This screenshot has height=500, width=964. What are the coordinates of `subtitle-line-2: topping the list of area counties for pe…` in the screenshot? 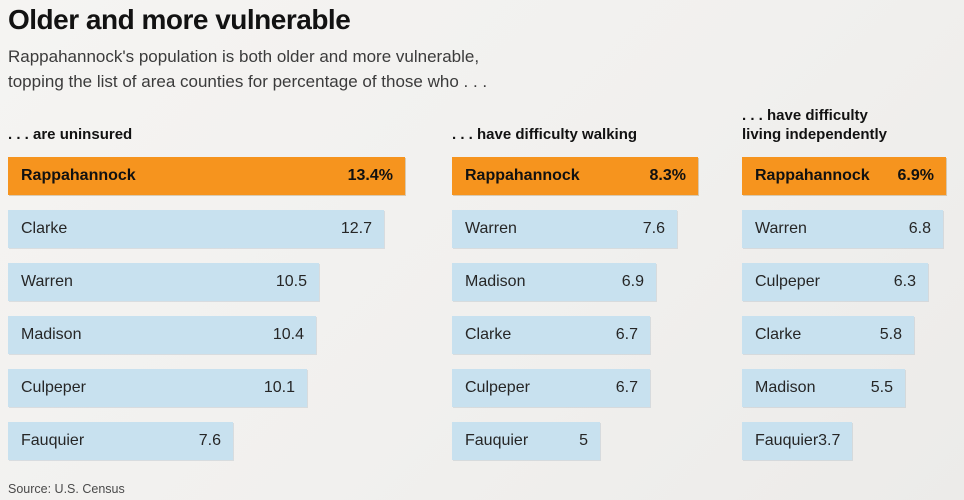 It's located at (248, 81).